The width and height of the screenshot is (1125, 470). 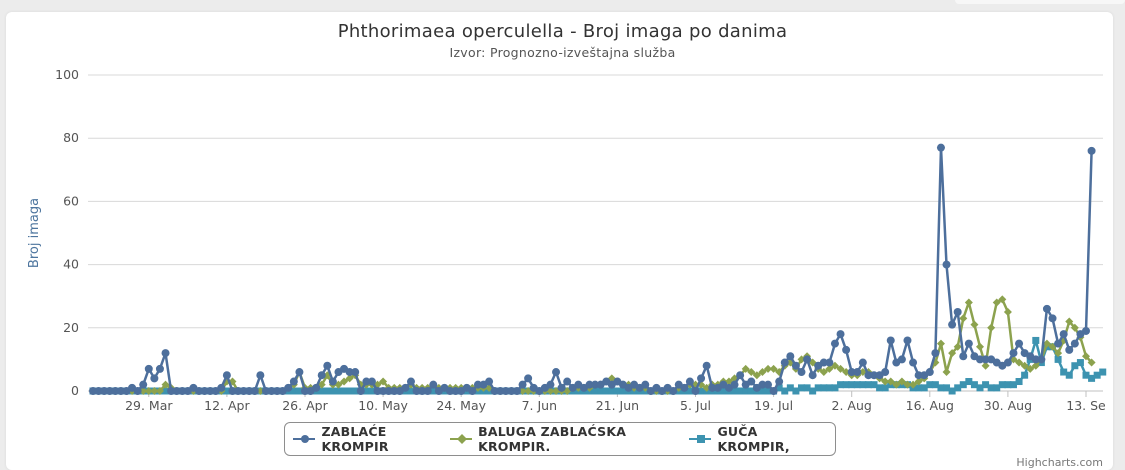 What do you see at coordinates (757, 439) in the screenshot?
I see `legend-item-guca: GUČA KROMPIR,` at bounding box center [757, 439].